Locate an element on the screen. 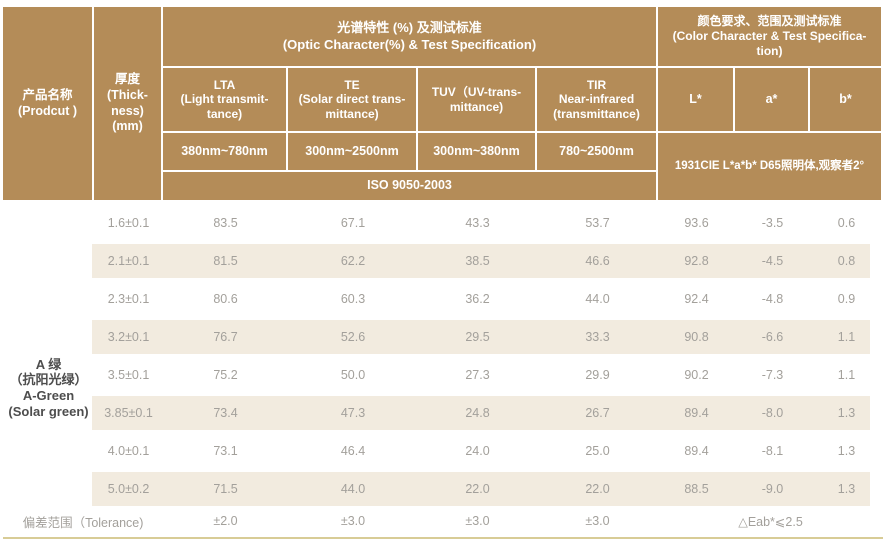  te-value: 60.3 is located at coordinates (353, 299).